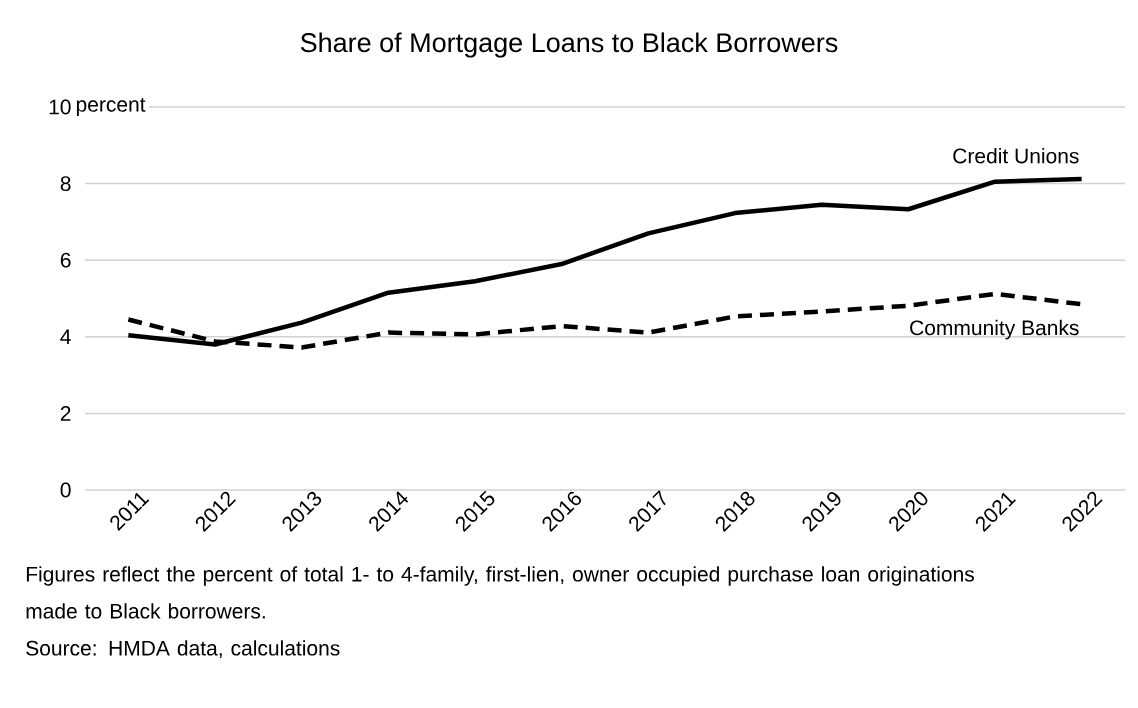 Image resolution: width=1138 pixels, height=708 pixels. I want to click on y-tick-label: 4, so click(65, 337).